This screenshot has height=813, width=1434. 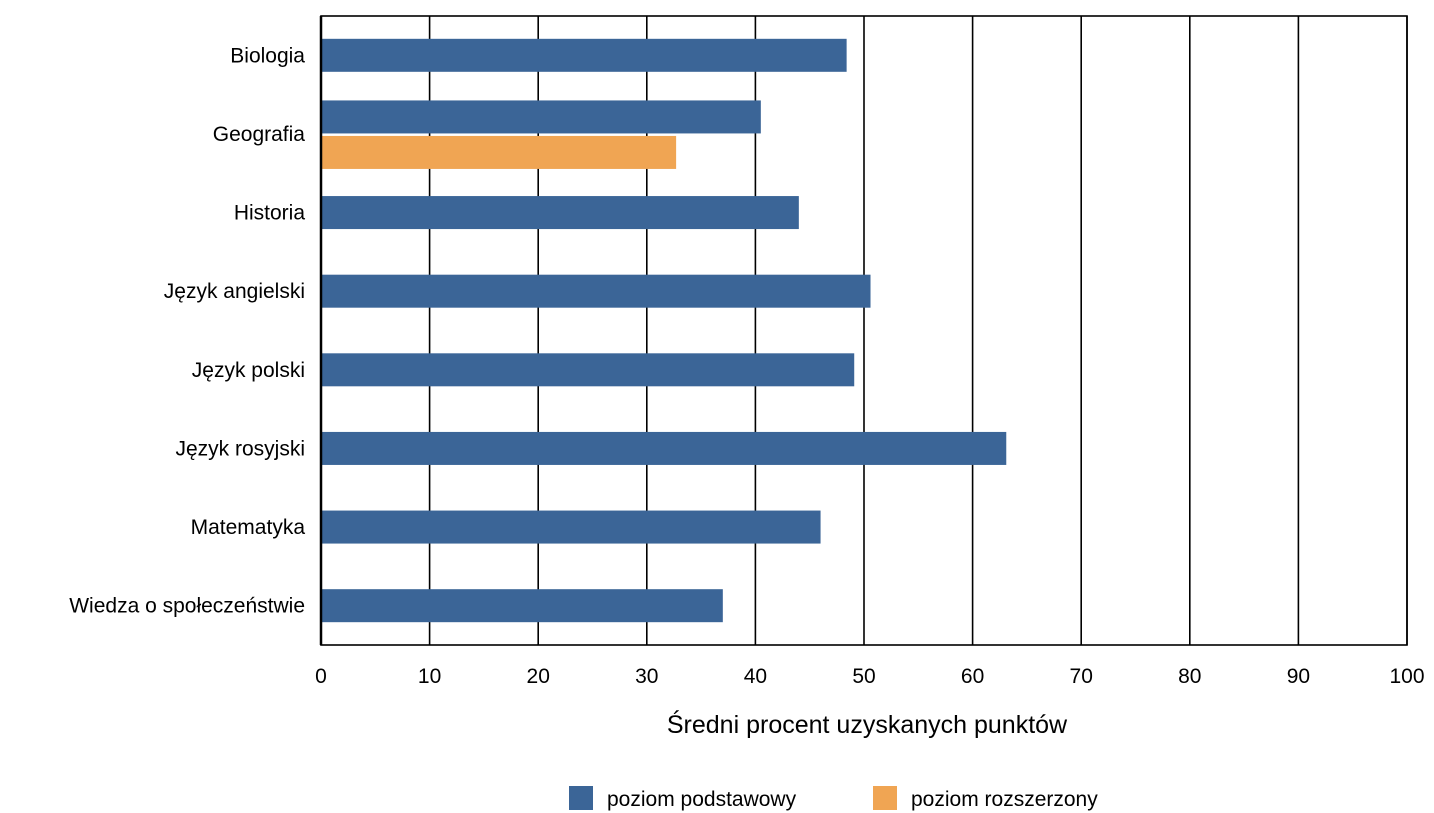 What do you see at coordinates (429, 676) in the screenshot?
I see `x-tick-label: 10` at bounding box center [429, 676].